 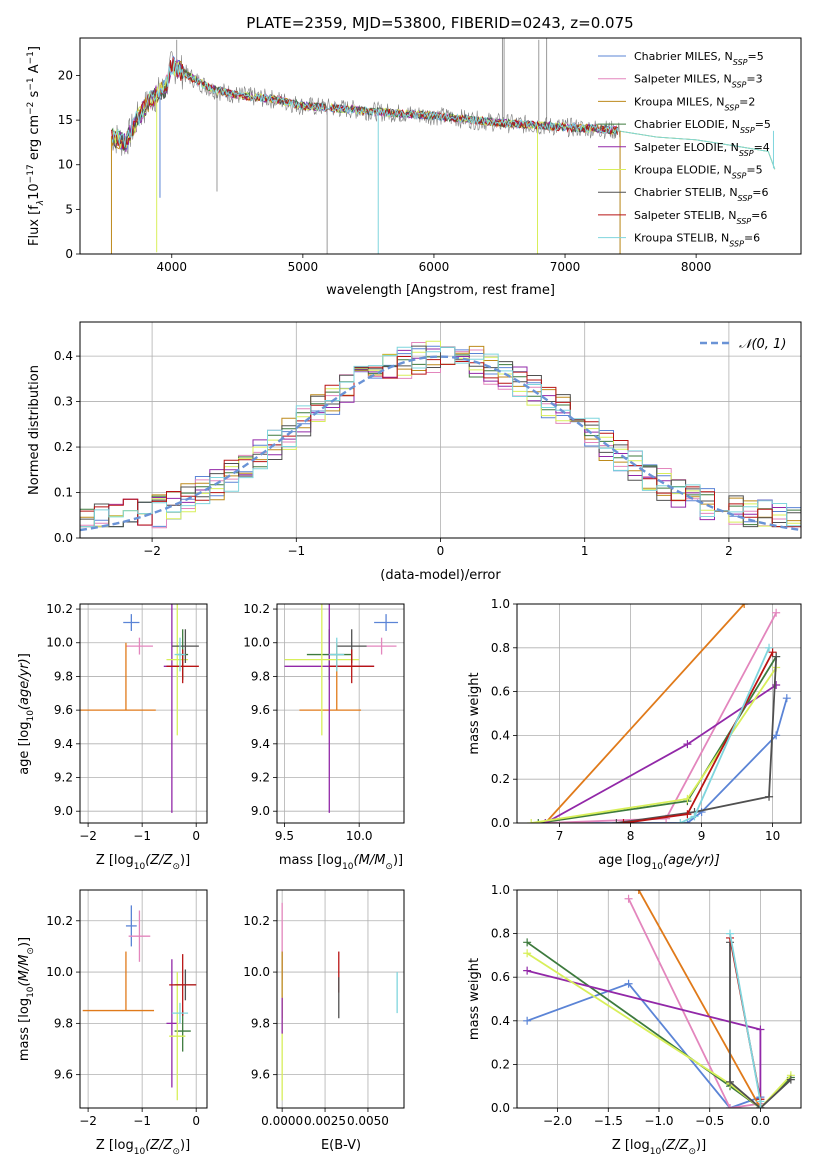 What do you see at coordinates (185, 860) in the screenshot?
I see `x-label-part: )]` at bounding box center [185, 860].